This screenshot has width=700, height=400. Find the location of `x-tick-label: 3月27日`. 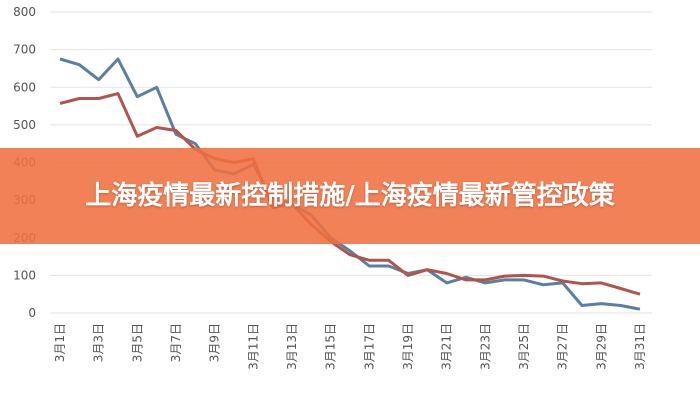

x-tick-label: 3月27日 is located at coordinates (563, 346).